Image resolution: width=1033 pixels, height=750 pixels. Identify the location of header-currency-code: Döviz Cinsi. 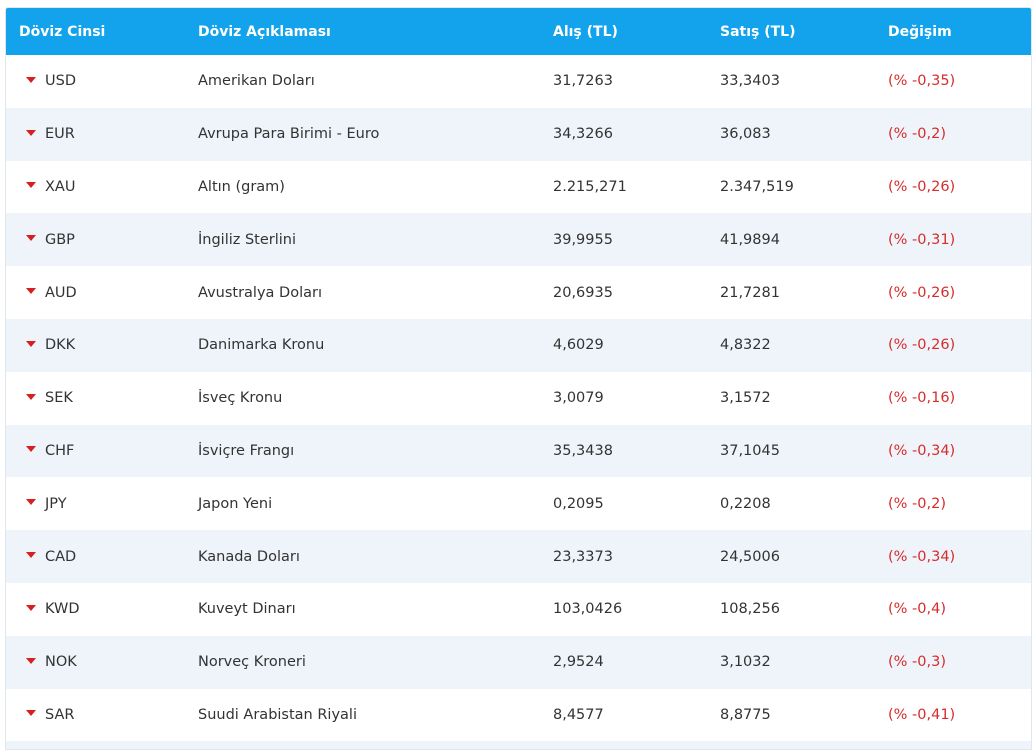
(62, 31).